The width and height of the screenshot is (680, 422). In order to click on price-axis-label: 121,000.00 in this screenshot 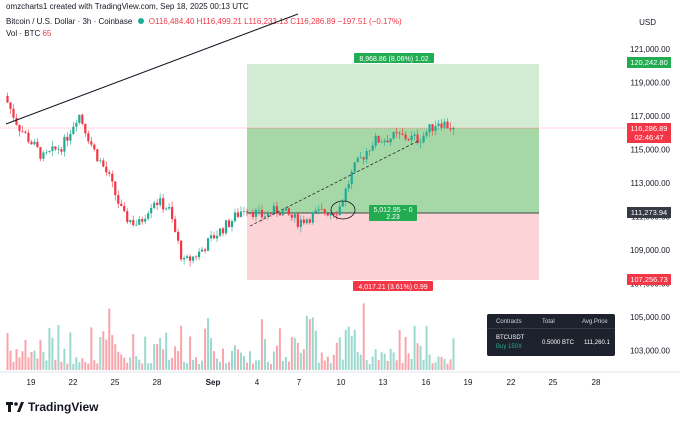, I will do `click(650, 49)`.